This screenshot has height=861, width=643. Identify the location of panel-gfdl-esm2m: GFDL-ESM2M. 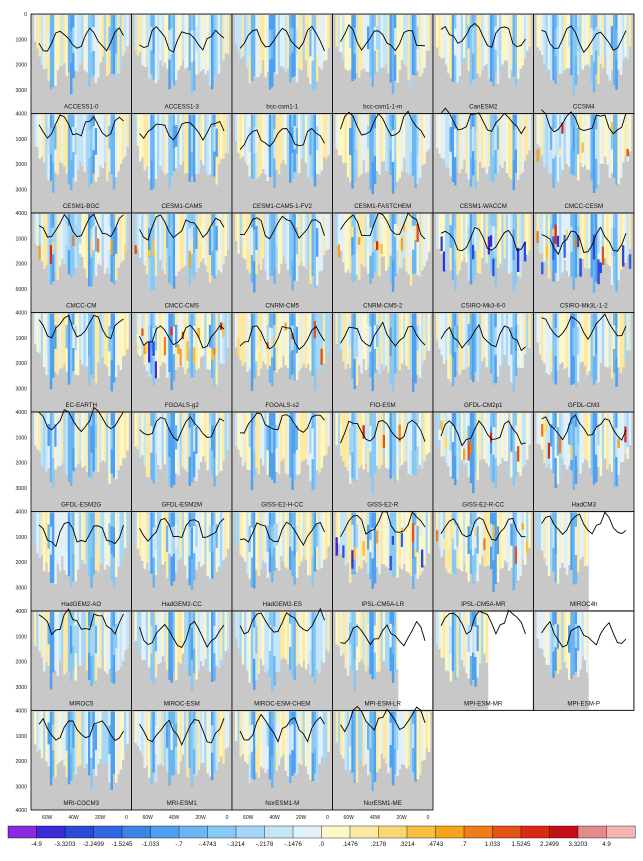
(182, 461).